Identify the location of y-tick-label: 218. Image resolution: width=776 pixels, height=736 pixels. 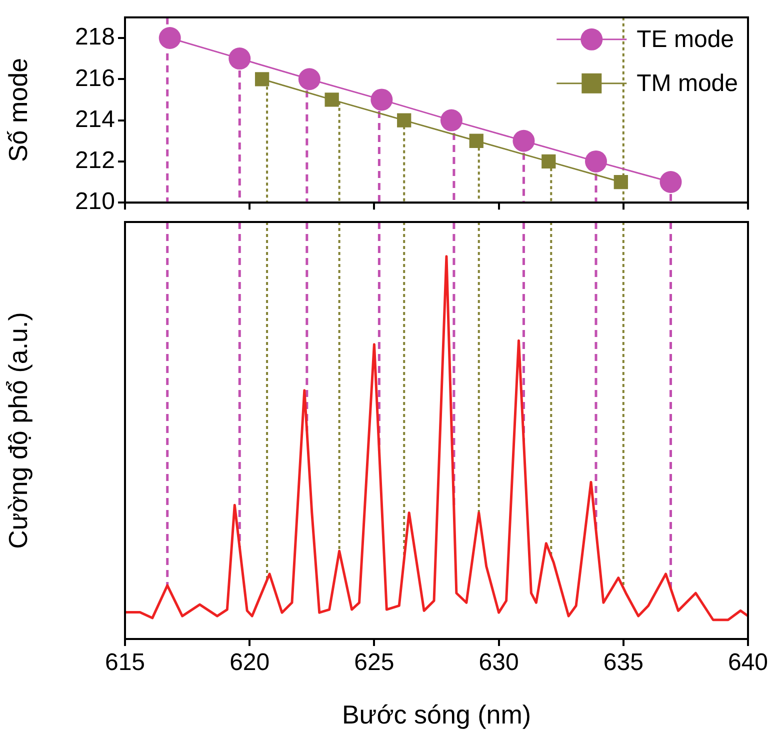
(94, 37).